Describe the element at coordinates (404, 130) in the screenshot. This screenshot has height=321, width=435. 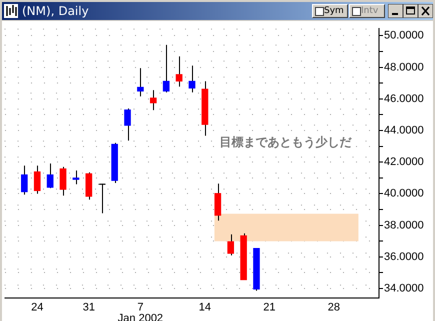
I see `y-tick-label: 44.0000` at that location.